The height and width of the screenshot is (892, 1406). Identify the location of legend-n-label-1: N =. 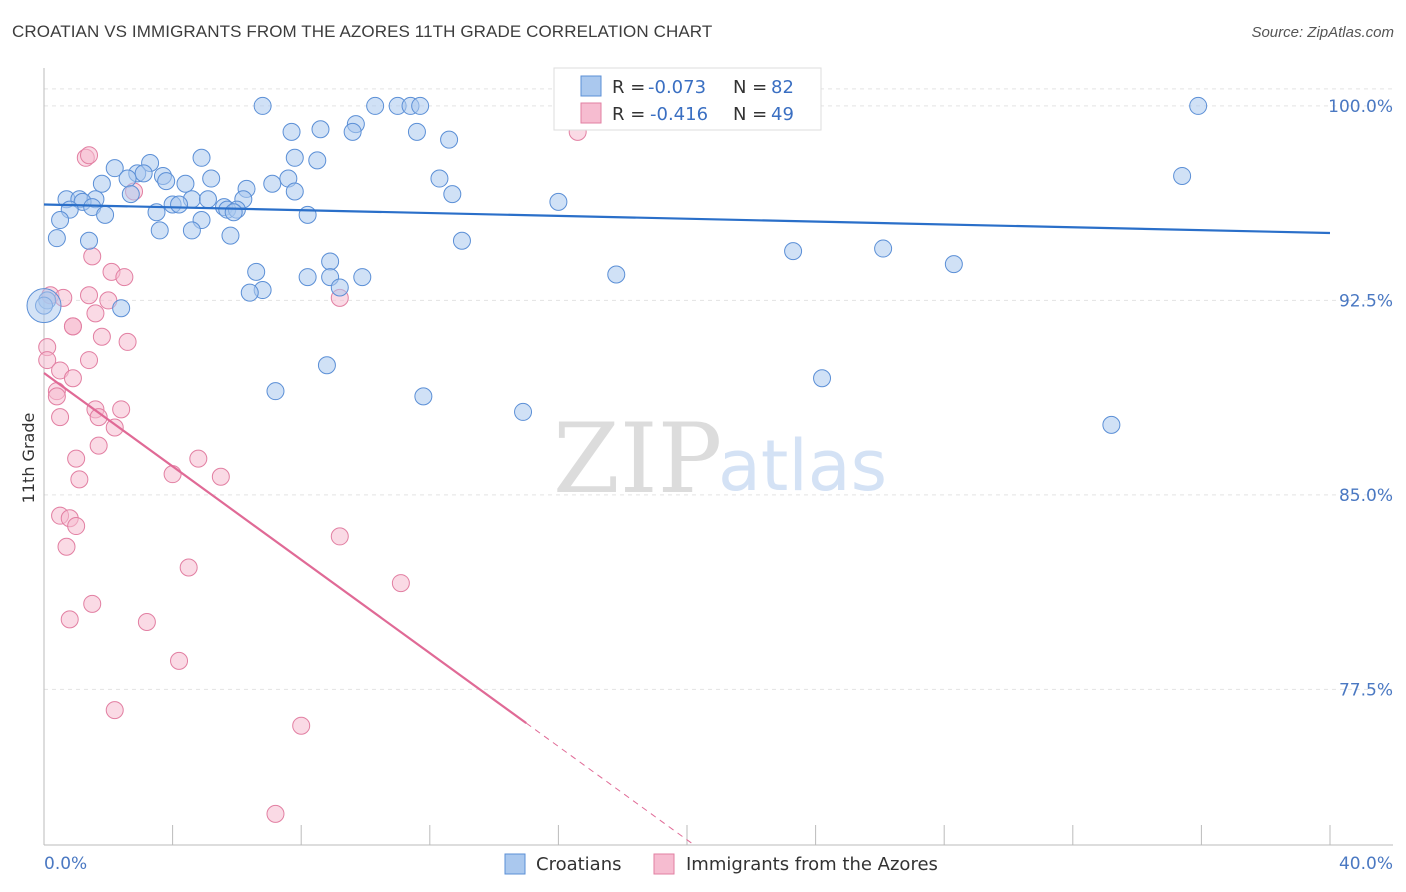
(750, 87).